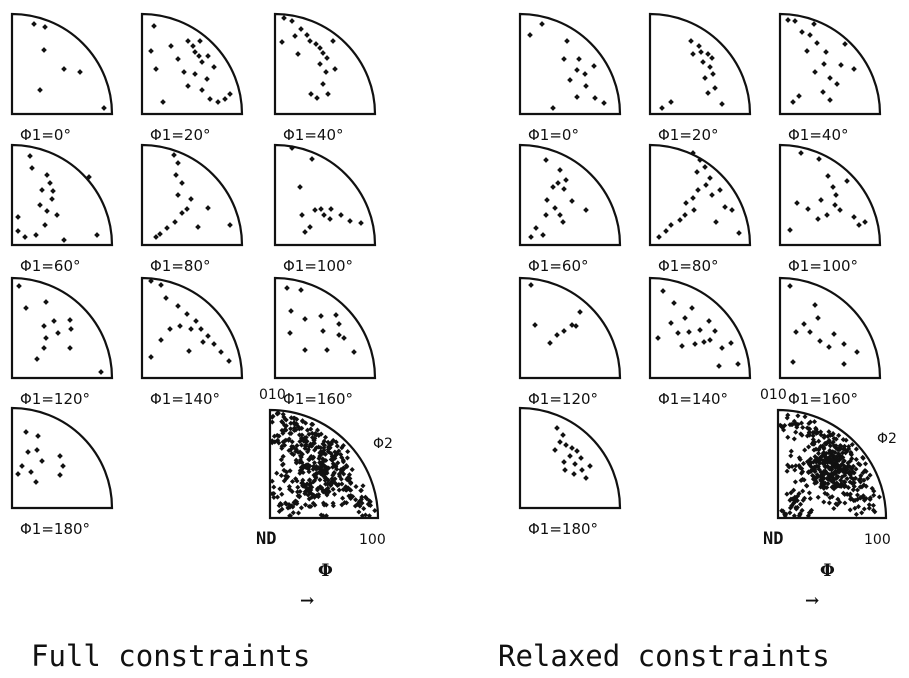 Image resolution: width=909 pixels, height=678 pixels. I want to click on summary-pole-figure-full, so click(324, 464).